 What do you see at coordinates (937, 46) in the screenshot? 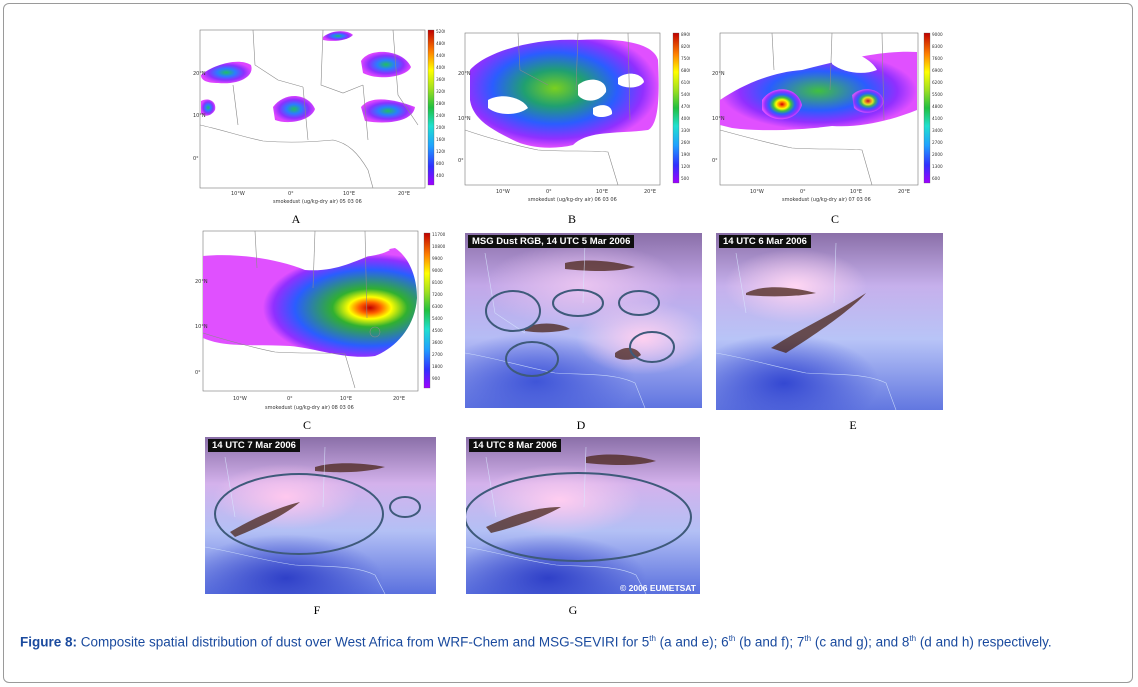
I see `svg-text: 8300` at bounding box center [937, 46].